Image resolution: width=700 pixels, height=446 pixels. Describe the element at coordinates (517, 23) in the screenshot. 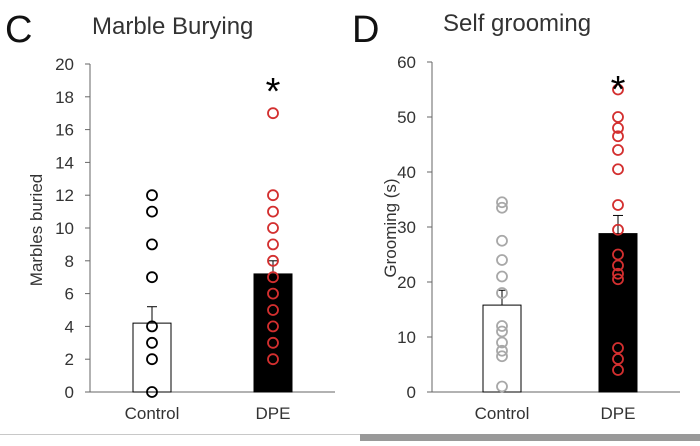

I see `panel-d-title: Self grooming` at that location.